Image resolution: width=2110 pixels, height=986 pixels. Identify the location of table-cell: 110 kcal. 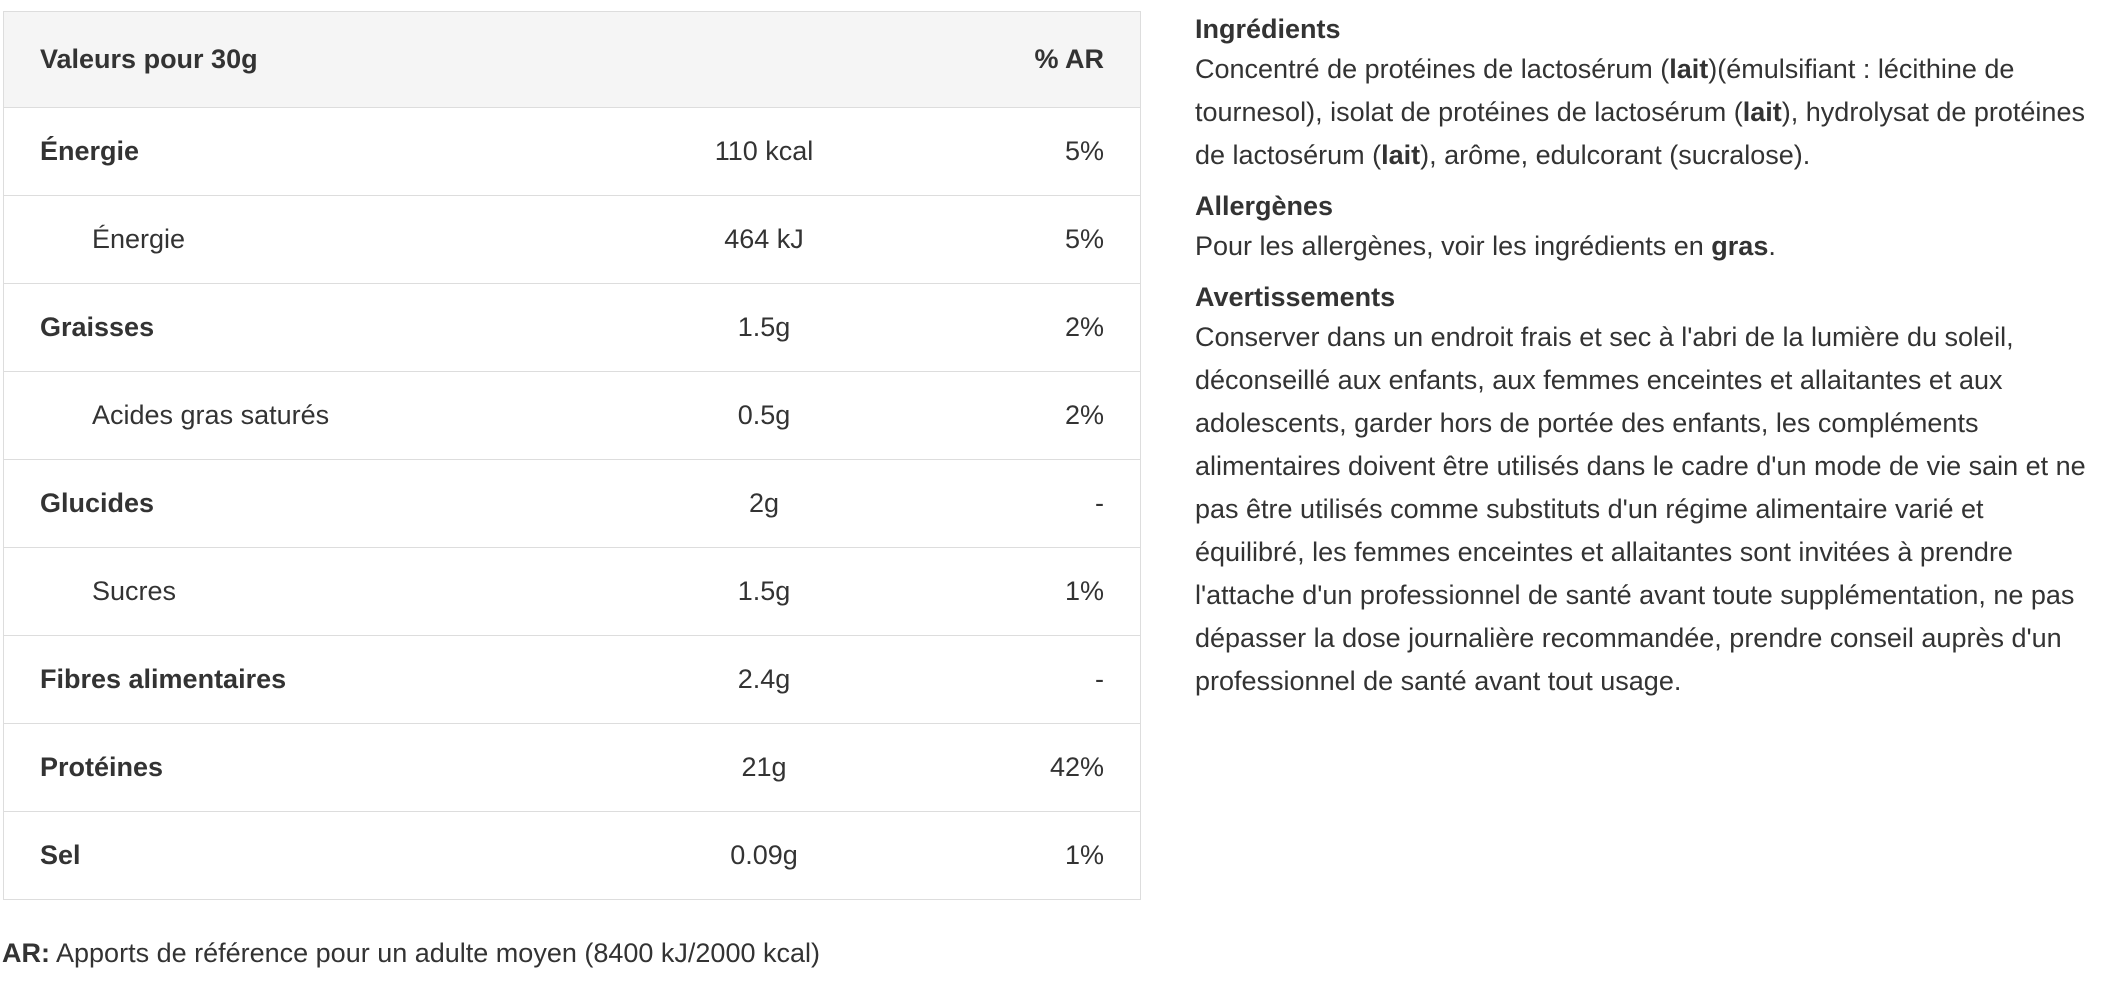
(764, 151).